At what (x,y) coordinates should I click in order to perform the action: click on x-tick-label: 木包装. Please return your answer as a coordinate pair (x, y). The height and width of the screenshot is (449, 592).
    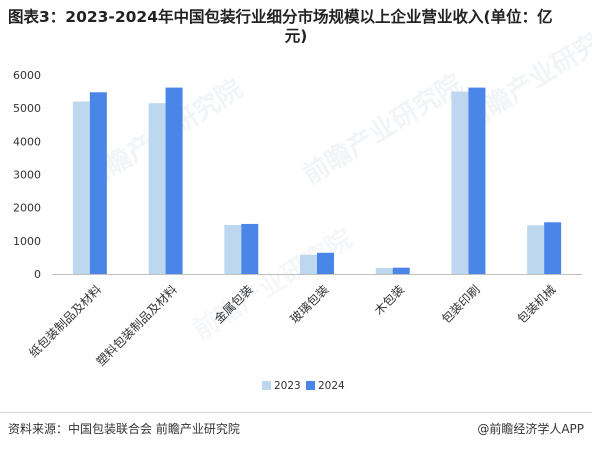
    Looking at the image, I should click on (389, 299).